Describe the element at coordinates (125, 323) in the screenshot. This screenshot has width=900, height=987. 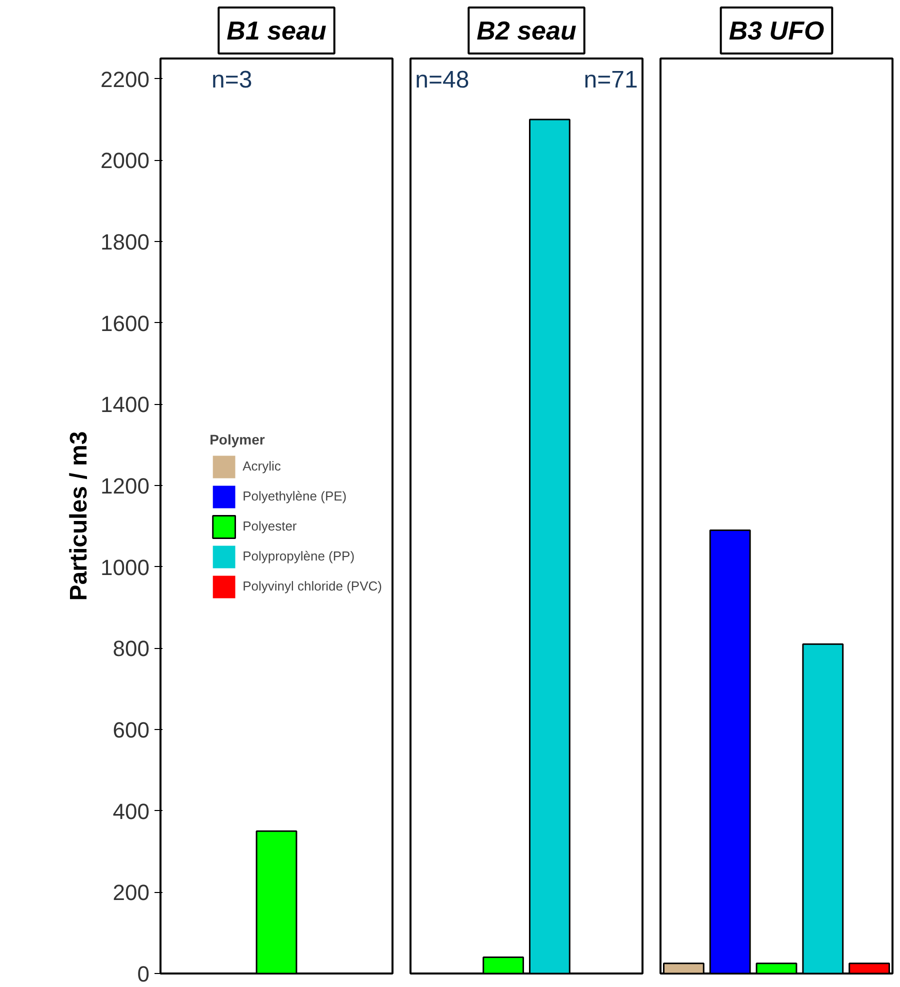
I see `y-tick-label: 1600` at that location.